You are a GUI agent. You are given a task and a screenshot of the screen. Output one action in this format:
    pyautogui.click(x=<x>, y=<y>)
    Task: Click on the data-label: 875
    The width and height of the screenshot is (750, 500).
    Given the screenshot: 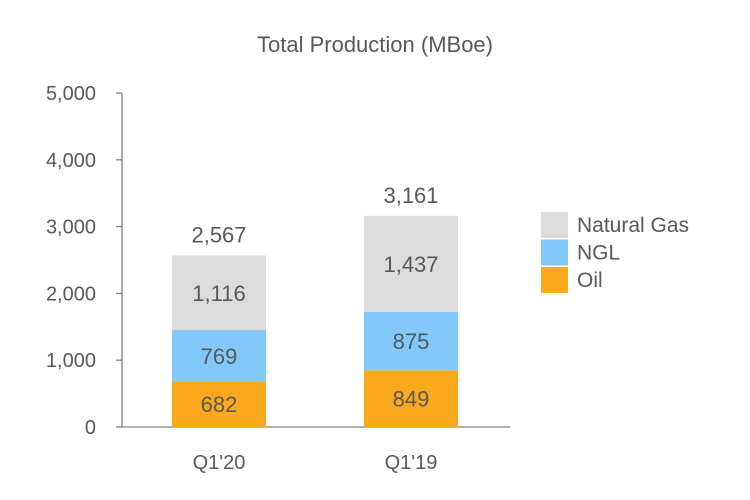 What is the action you would take?
    pyautogui.click(x=411, y=341)
    